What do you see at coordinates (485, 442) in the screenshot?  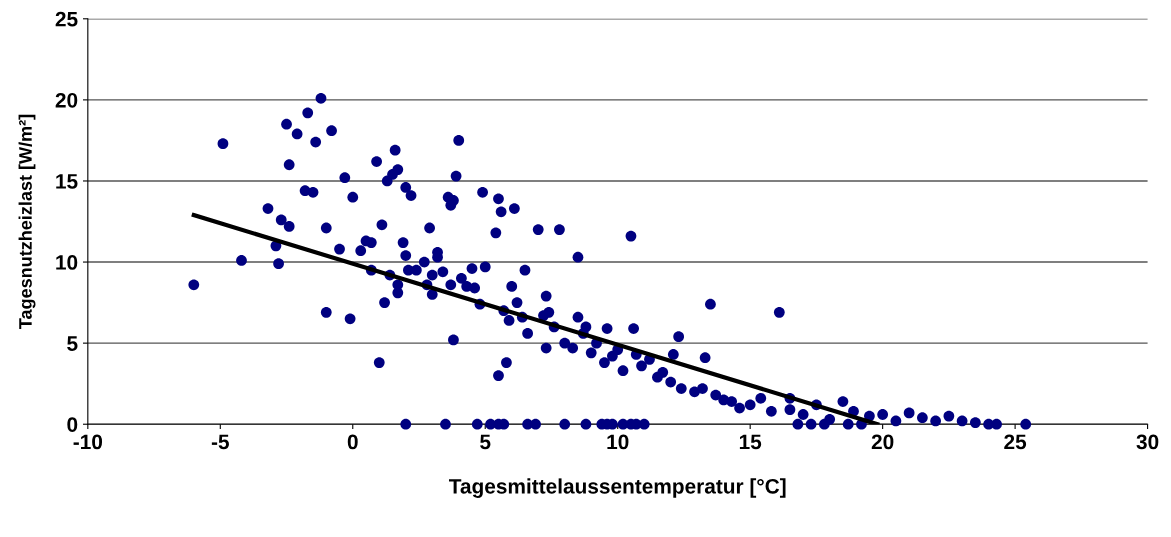 I see `x-tick-label: 5` at bounding box center [485, 442].